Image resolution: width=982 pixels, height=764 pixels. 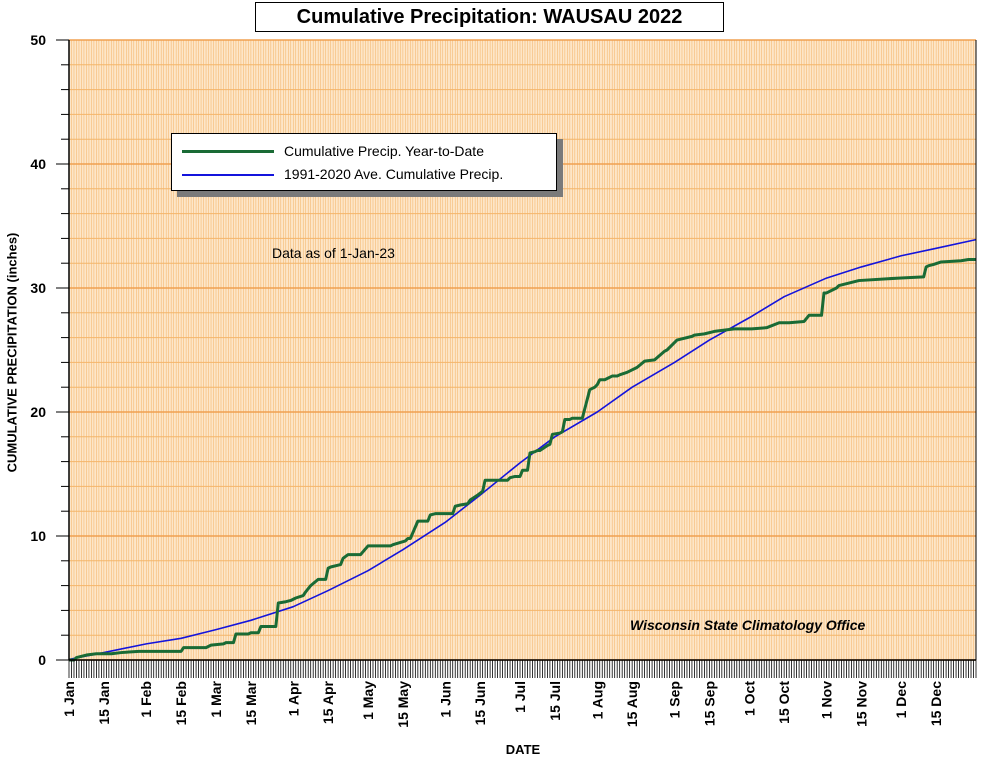 I want to click on y-tick-label: 20, so click(x=38, y=412).